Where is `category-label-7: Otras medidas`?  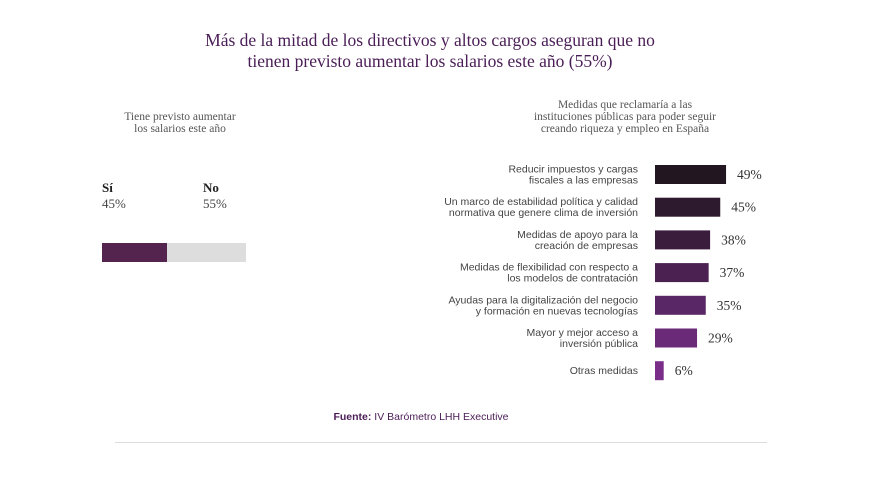 category-label-7: Otras medidas is located at coordinates (604, 371).